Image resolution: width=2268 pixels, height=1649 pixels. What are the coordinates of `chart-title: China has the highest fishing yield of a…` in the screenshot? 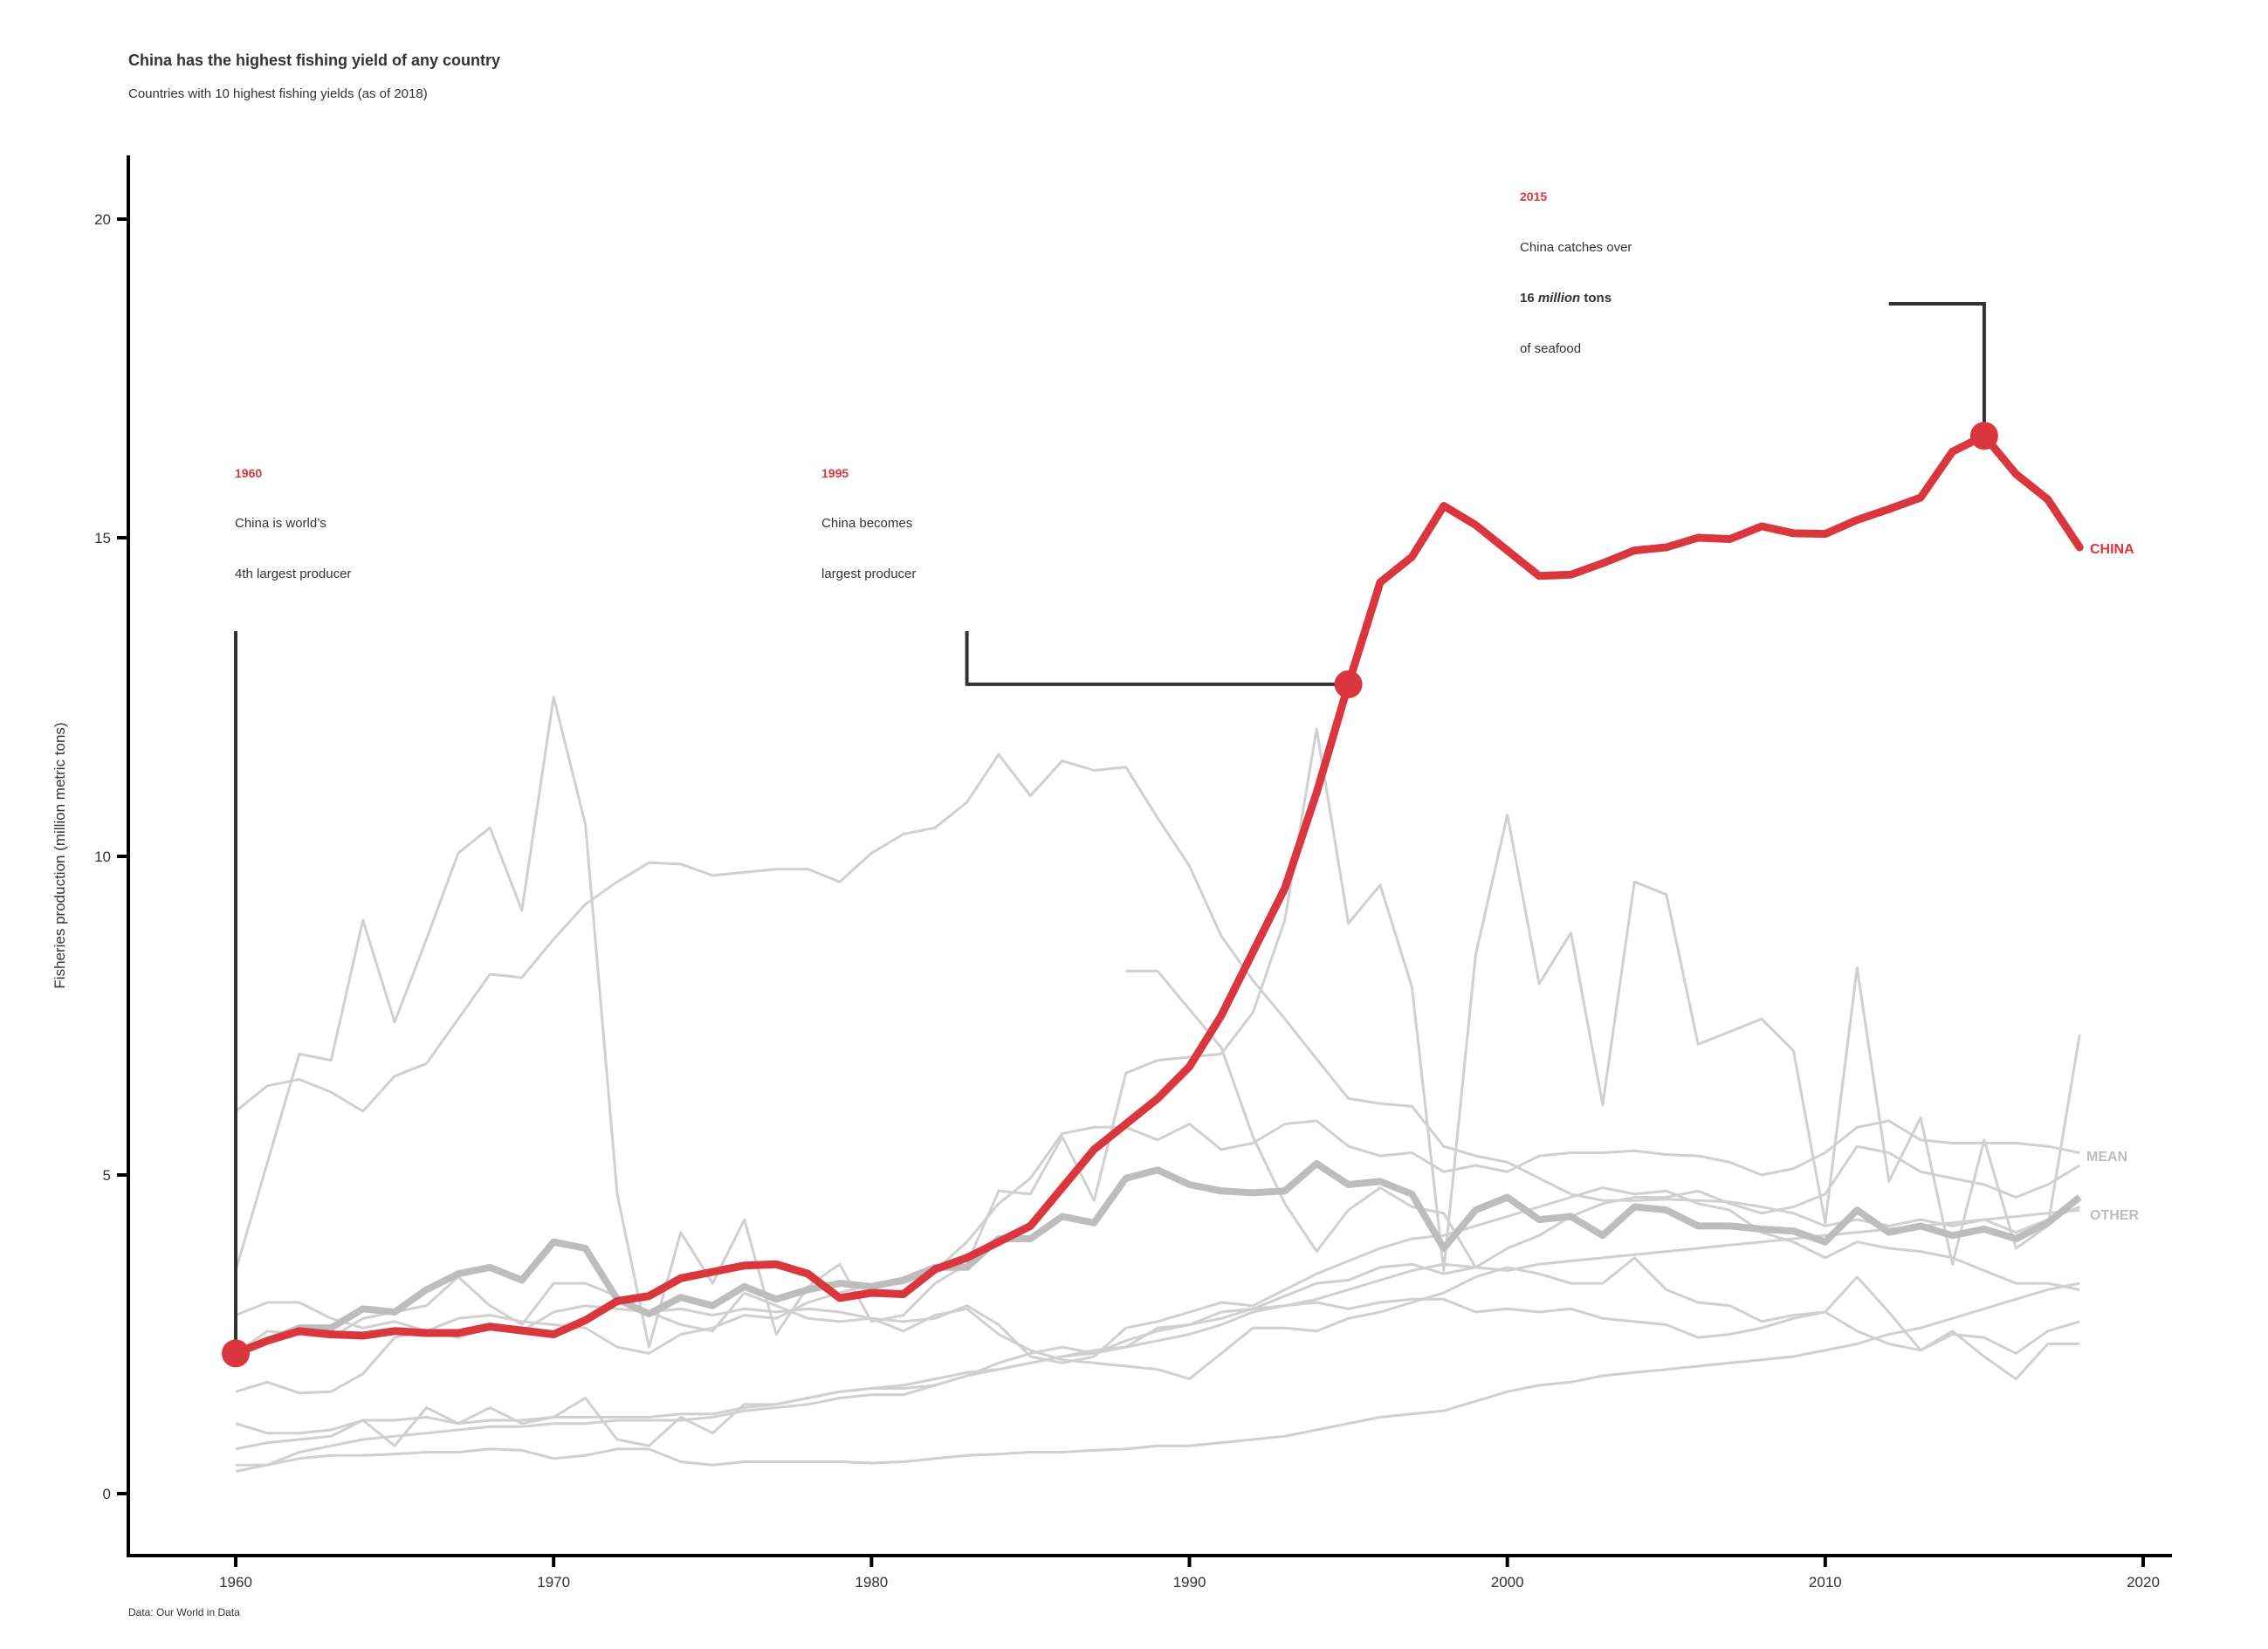 It's located at (314, 60).